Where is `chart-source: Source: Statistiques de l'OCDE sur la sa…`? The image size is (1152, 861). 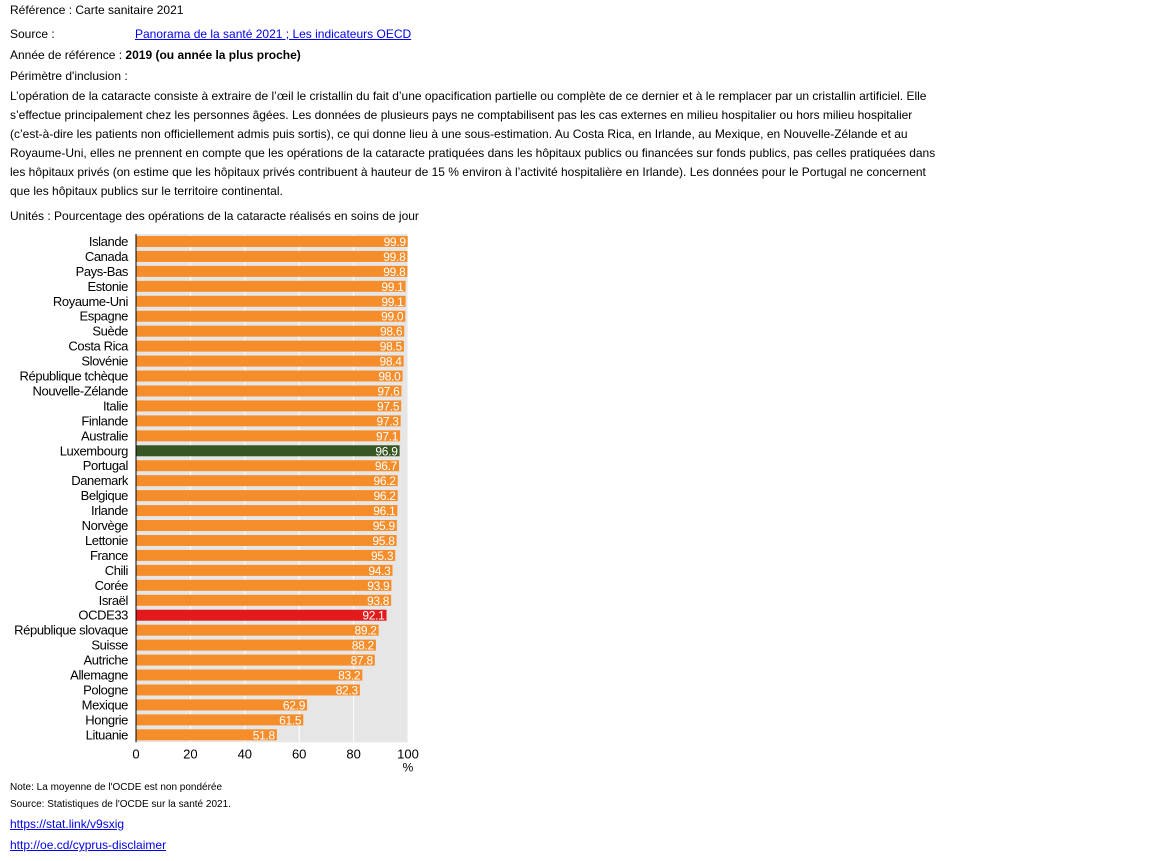 chart-source: Source: Statistiques de l'OCDE sur la sa… is located at coordinates (120, 804).